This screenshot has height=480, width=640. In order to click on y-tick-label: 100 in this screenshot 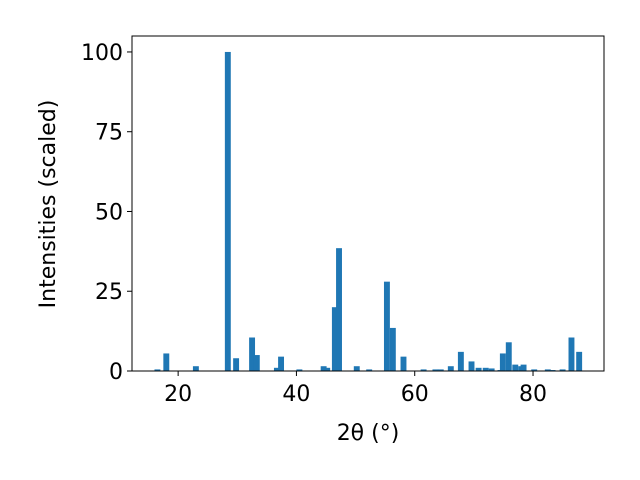, I will do `click(102, 53)`.